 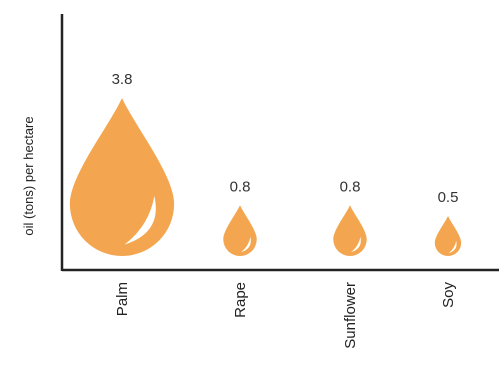 I want to click on category-label-palm: Palm, so click(x=122, y=299).